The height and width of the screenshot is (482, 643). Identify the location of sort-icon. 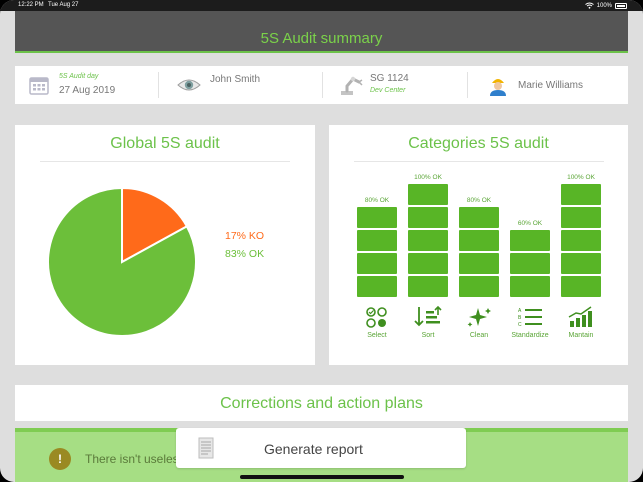
(428, 316).